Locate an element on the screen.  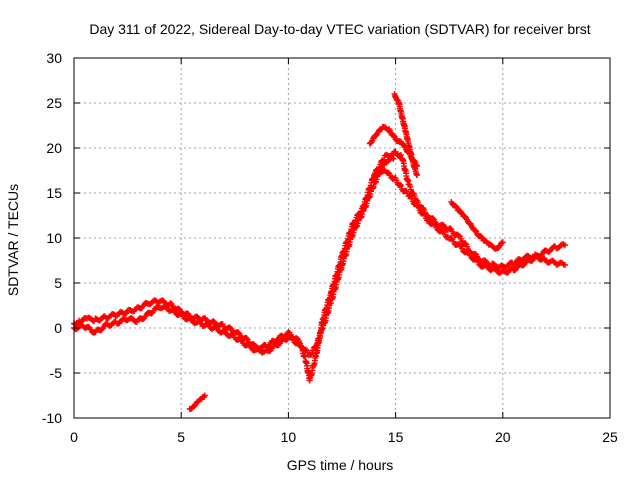
y-tick-label: 25 is located at coordinates (54, 103).